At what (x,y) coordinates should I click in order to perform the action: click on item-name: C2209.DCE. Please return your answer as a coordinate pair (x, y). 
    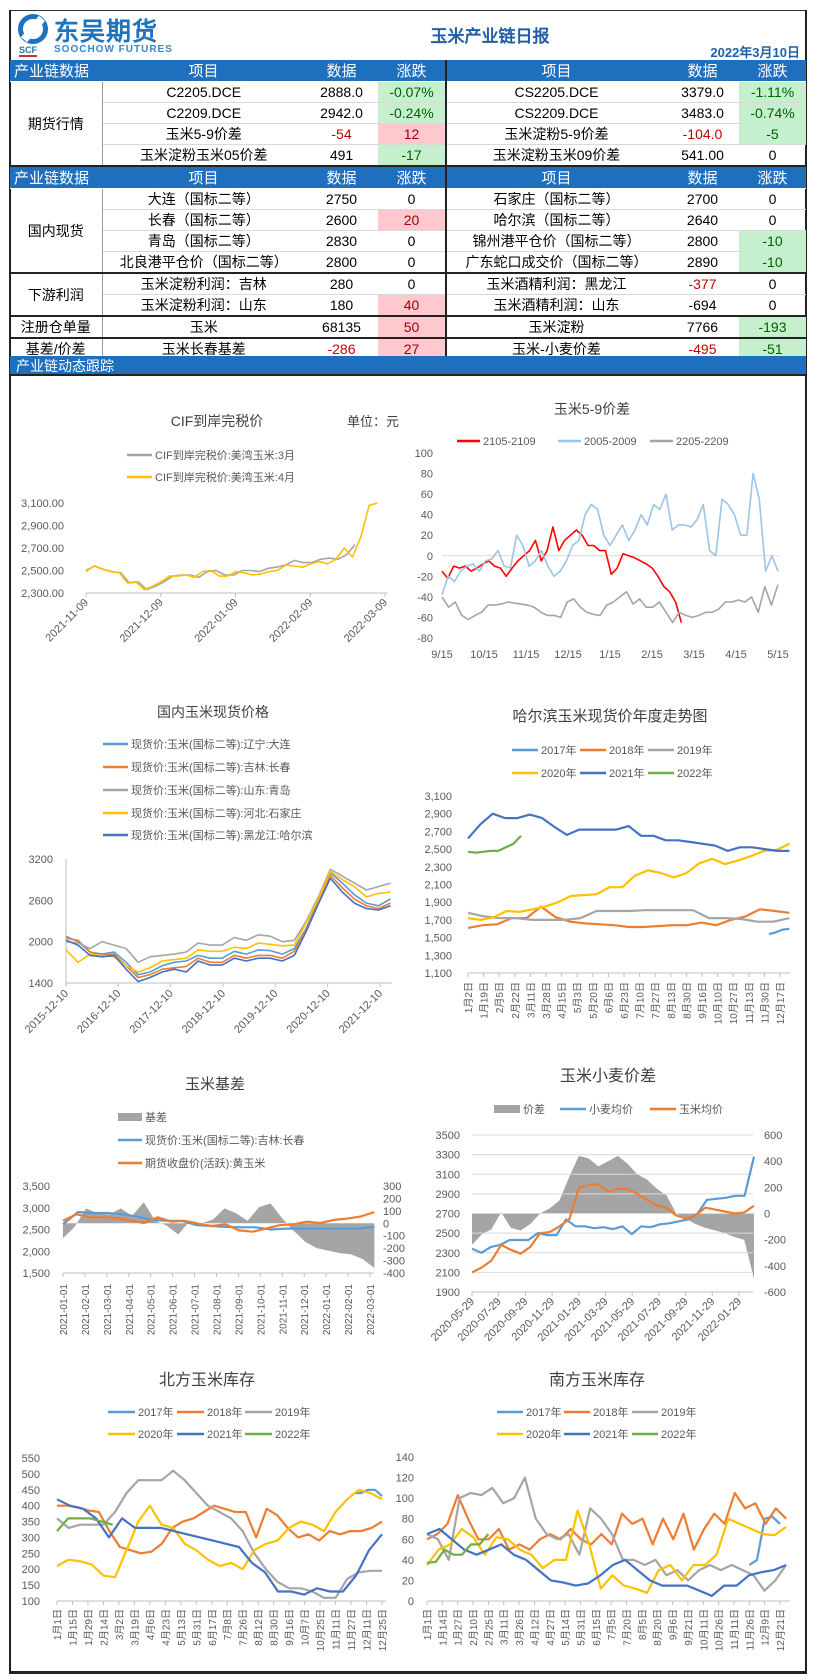
    Looking at the image, I should click on (203, 113).